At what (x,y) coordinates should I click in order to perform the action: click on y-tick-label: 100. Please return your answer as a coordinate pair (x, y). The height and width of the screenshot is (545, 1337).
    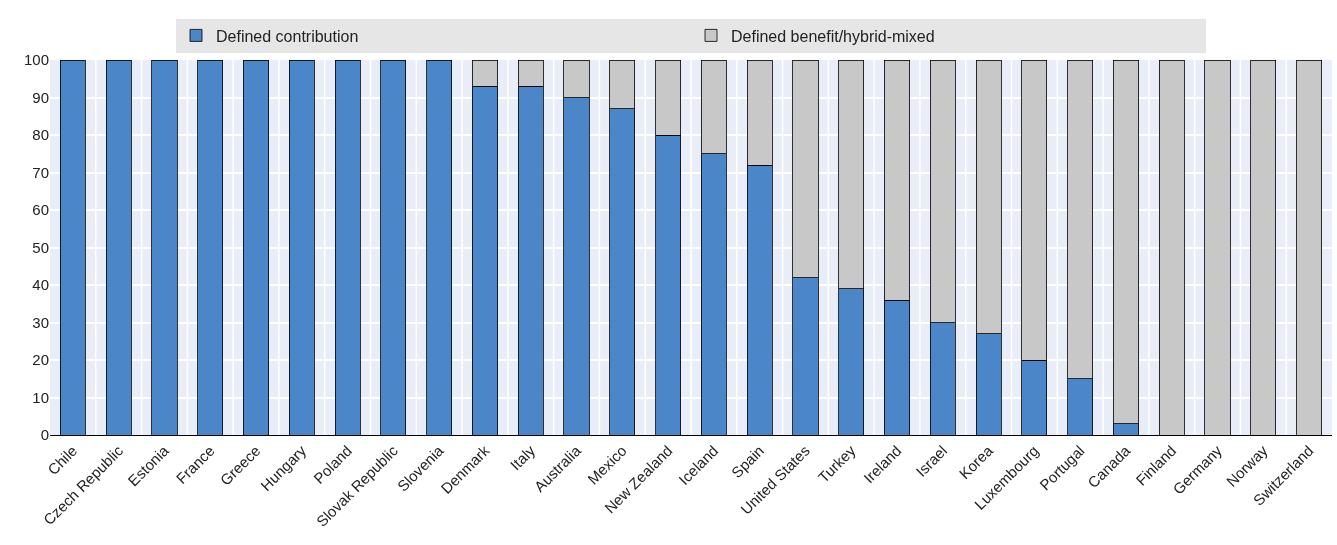
    Looking at the image, I should click on (36, 60).